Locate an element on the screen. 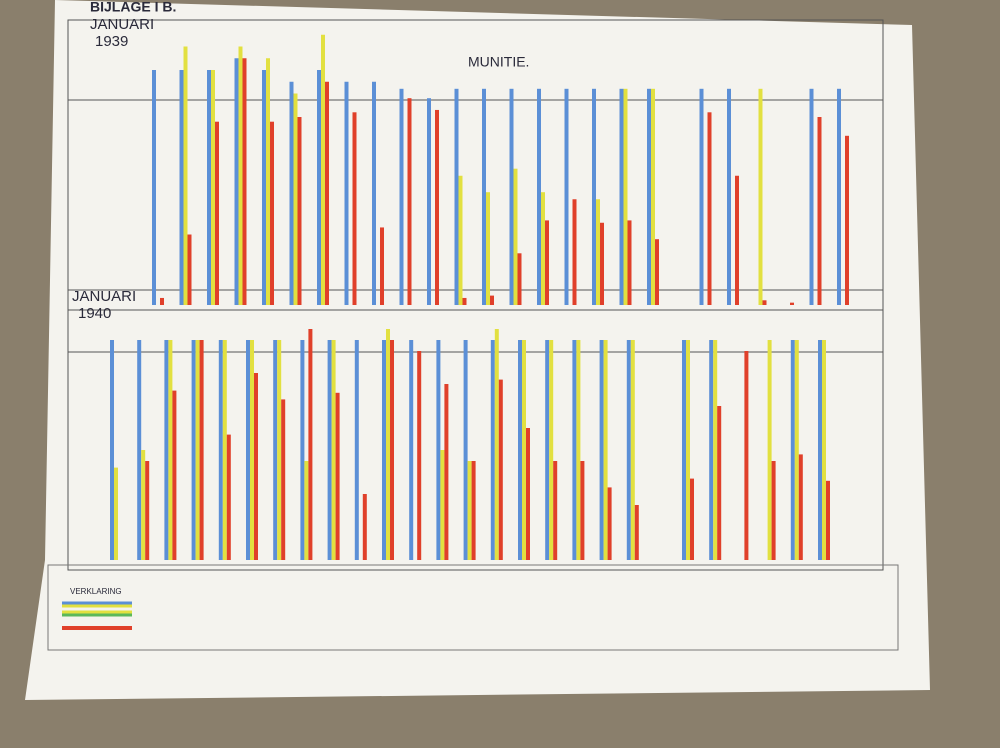 This screenshot has height=748, width=1000. period: JANUARI is located at coordinates (104, 296).